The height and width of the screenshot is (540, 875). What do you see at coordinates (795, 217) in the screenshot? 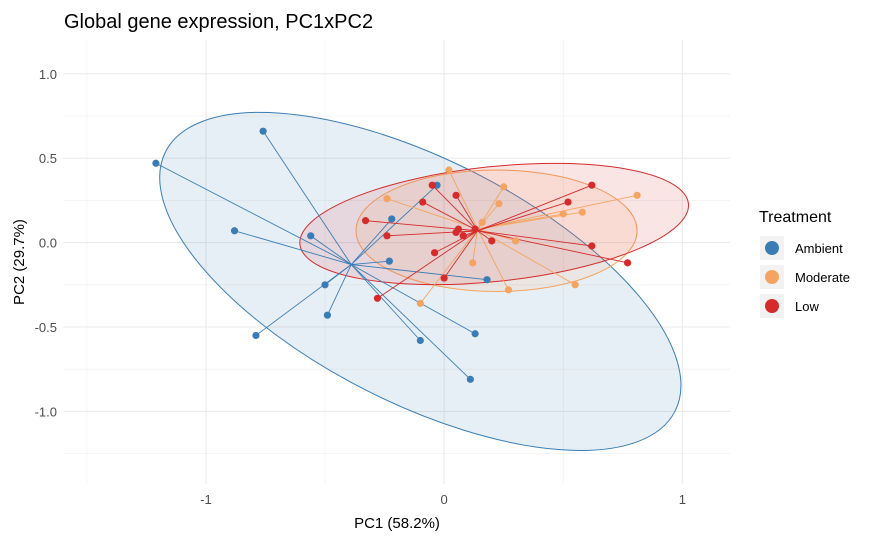
I see `legend-title: Treatment` at bounding box center [795, 217].